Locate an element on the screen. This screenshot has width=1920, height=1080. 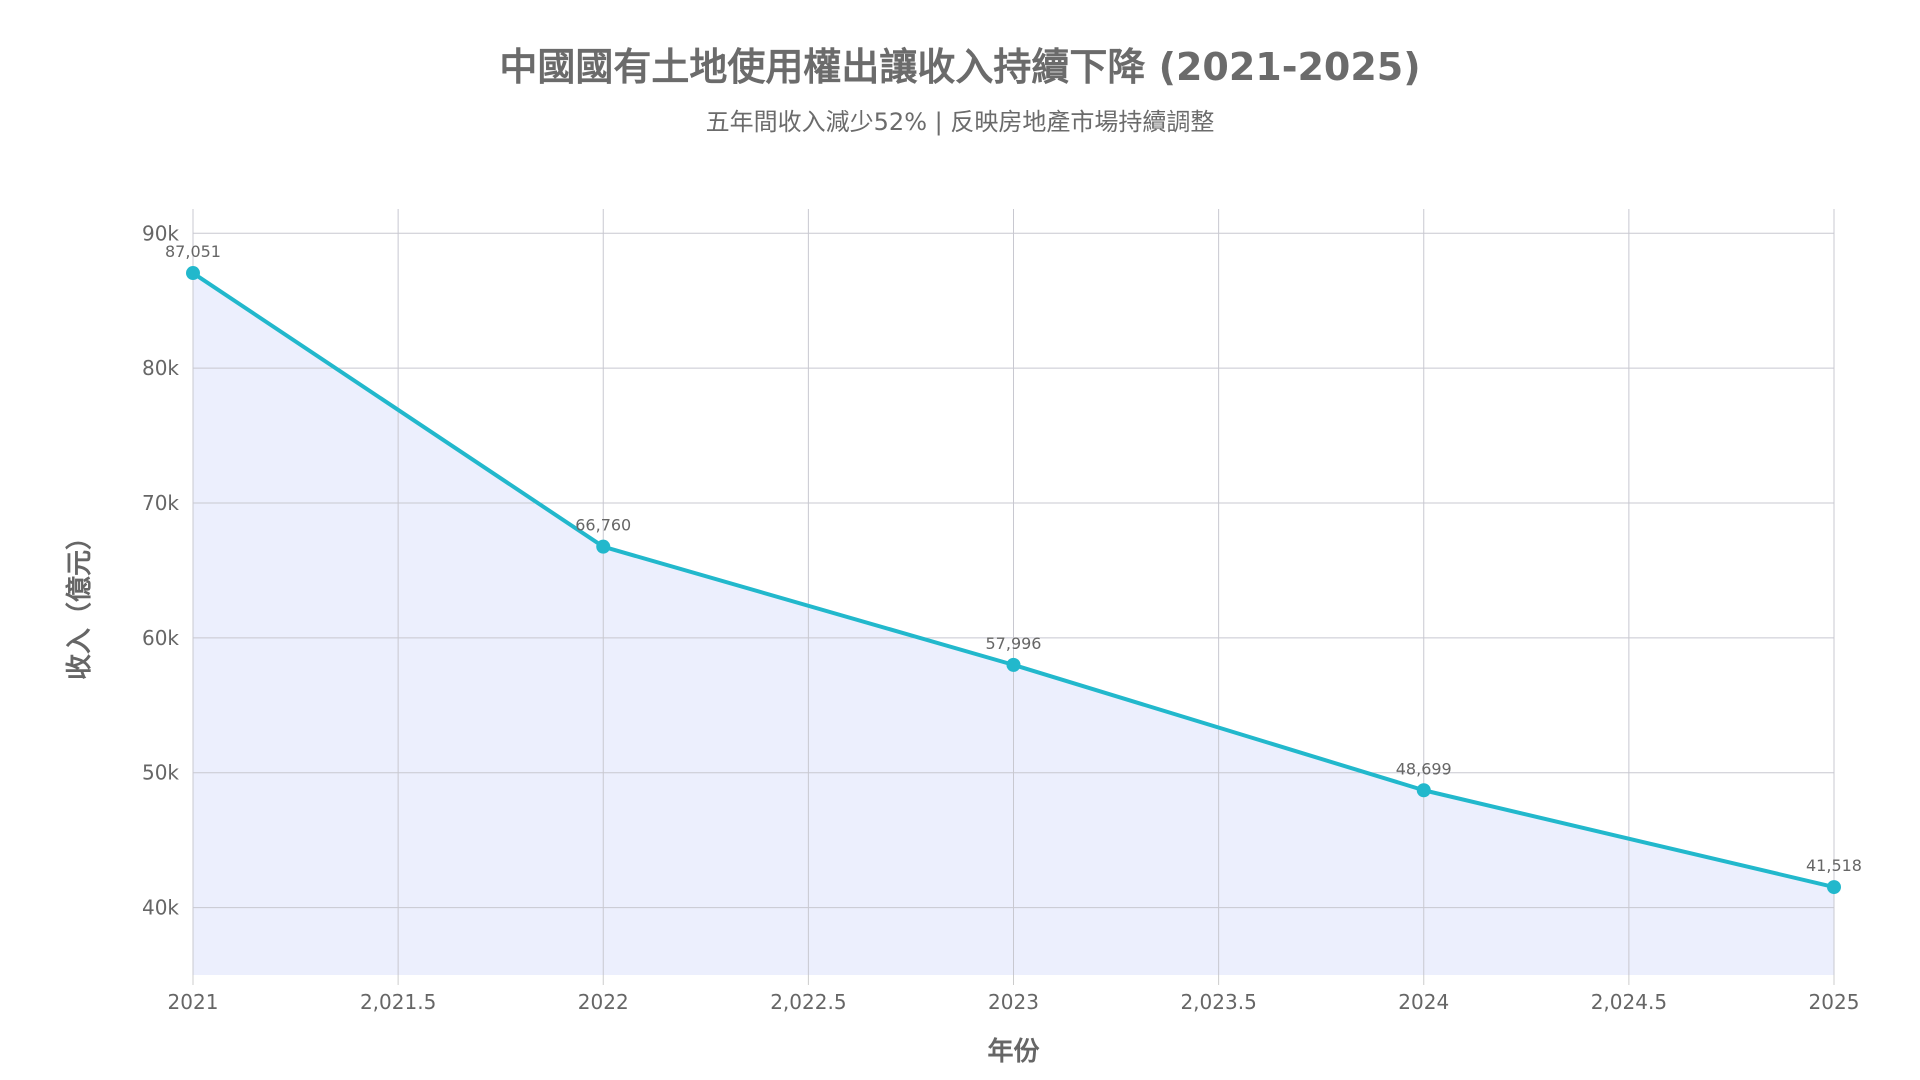
y-tick-label: 40k is located at coordinates (160, 908).